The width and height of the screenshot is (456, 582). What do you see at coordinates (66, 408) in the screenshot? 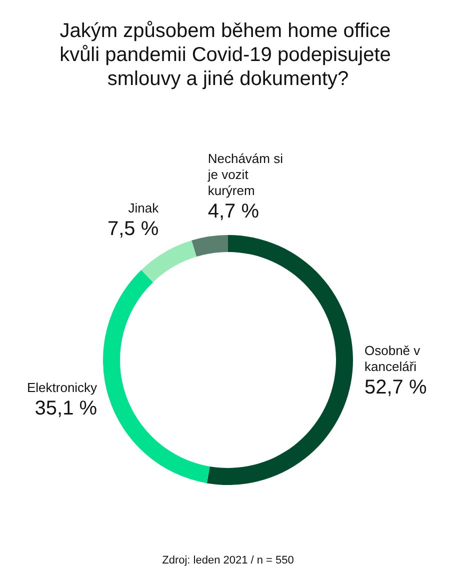
I see `data-label: 35,1 %` at bounding box center [66, 408].